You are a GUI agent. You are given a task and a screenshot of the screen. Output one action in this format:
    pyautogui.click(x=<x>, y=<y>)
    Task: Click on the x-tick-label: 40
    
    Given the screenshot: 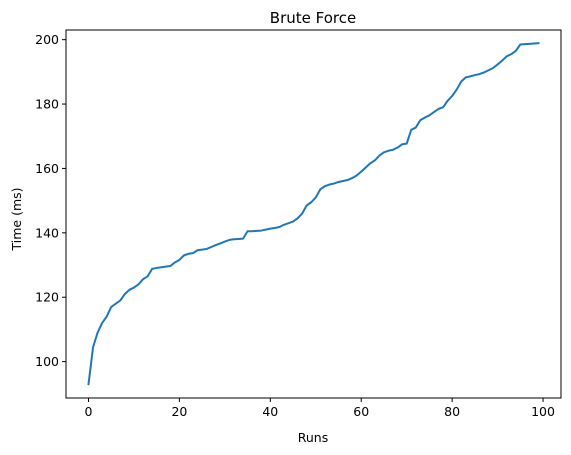 What is the action you would take?
    pyautogui.click(x=270, y=411)
    